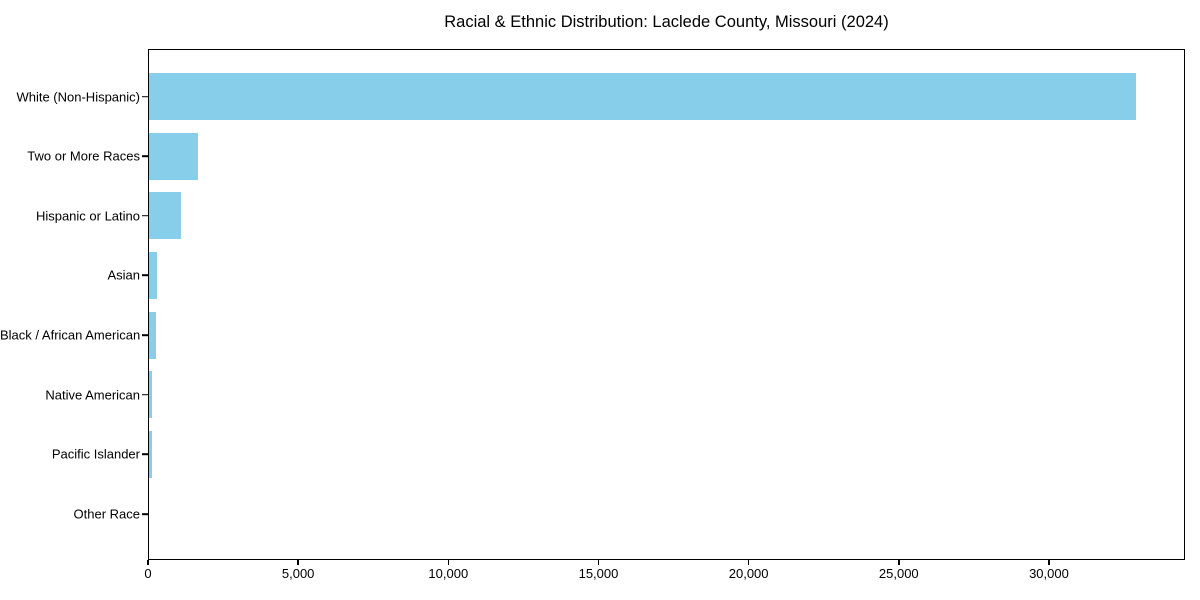 The image size is (1200, 600). Describe the element at coordinates (298, 573) in the screenshot. I see `x-tick-label: 5,000` at that location.